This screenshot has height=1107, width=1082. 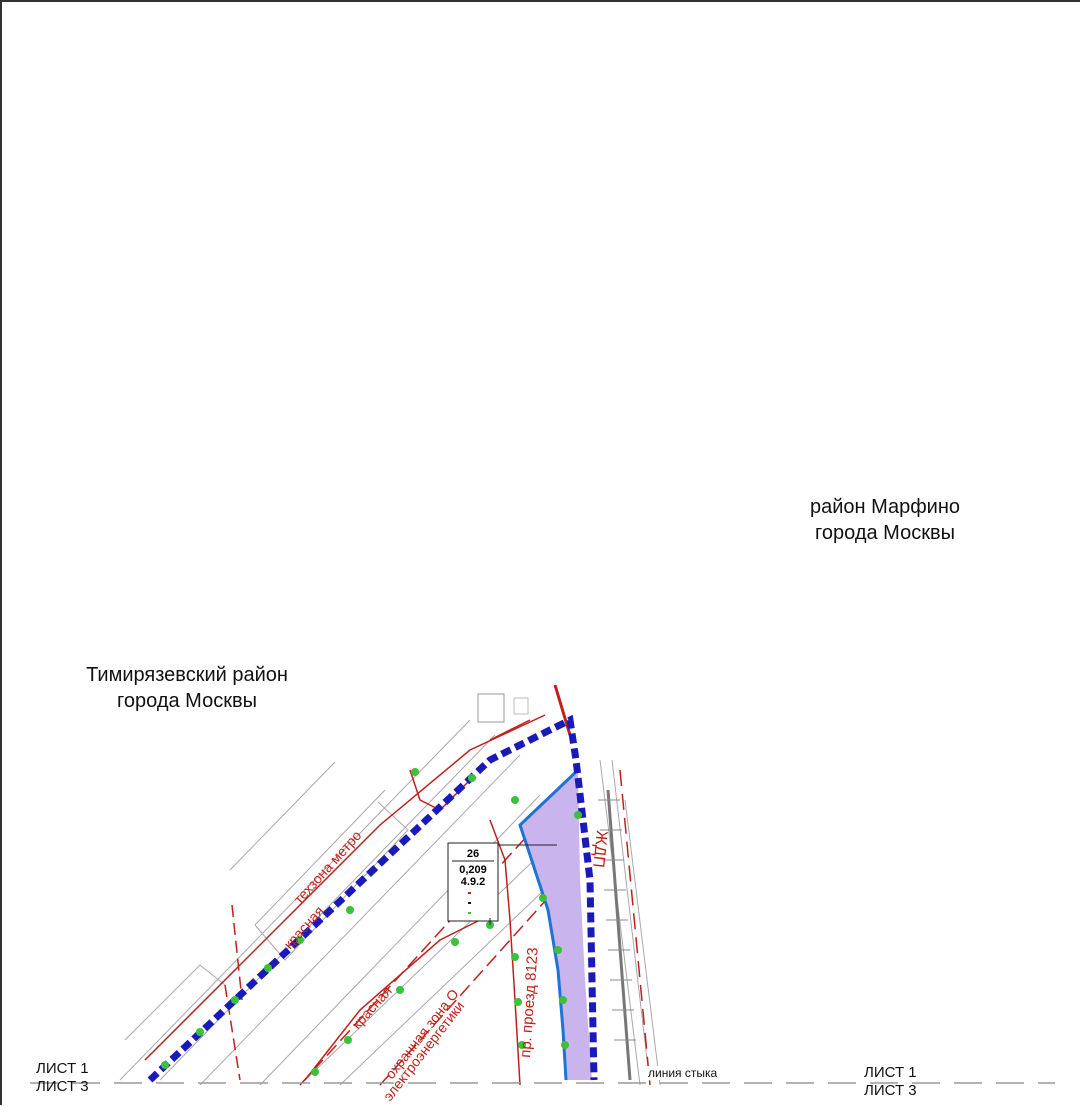 I want to click on plot-area, so click(x=556, y=925).